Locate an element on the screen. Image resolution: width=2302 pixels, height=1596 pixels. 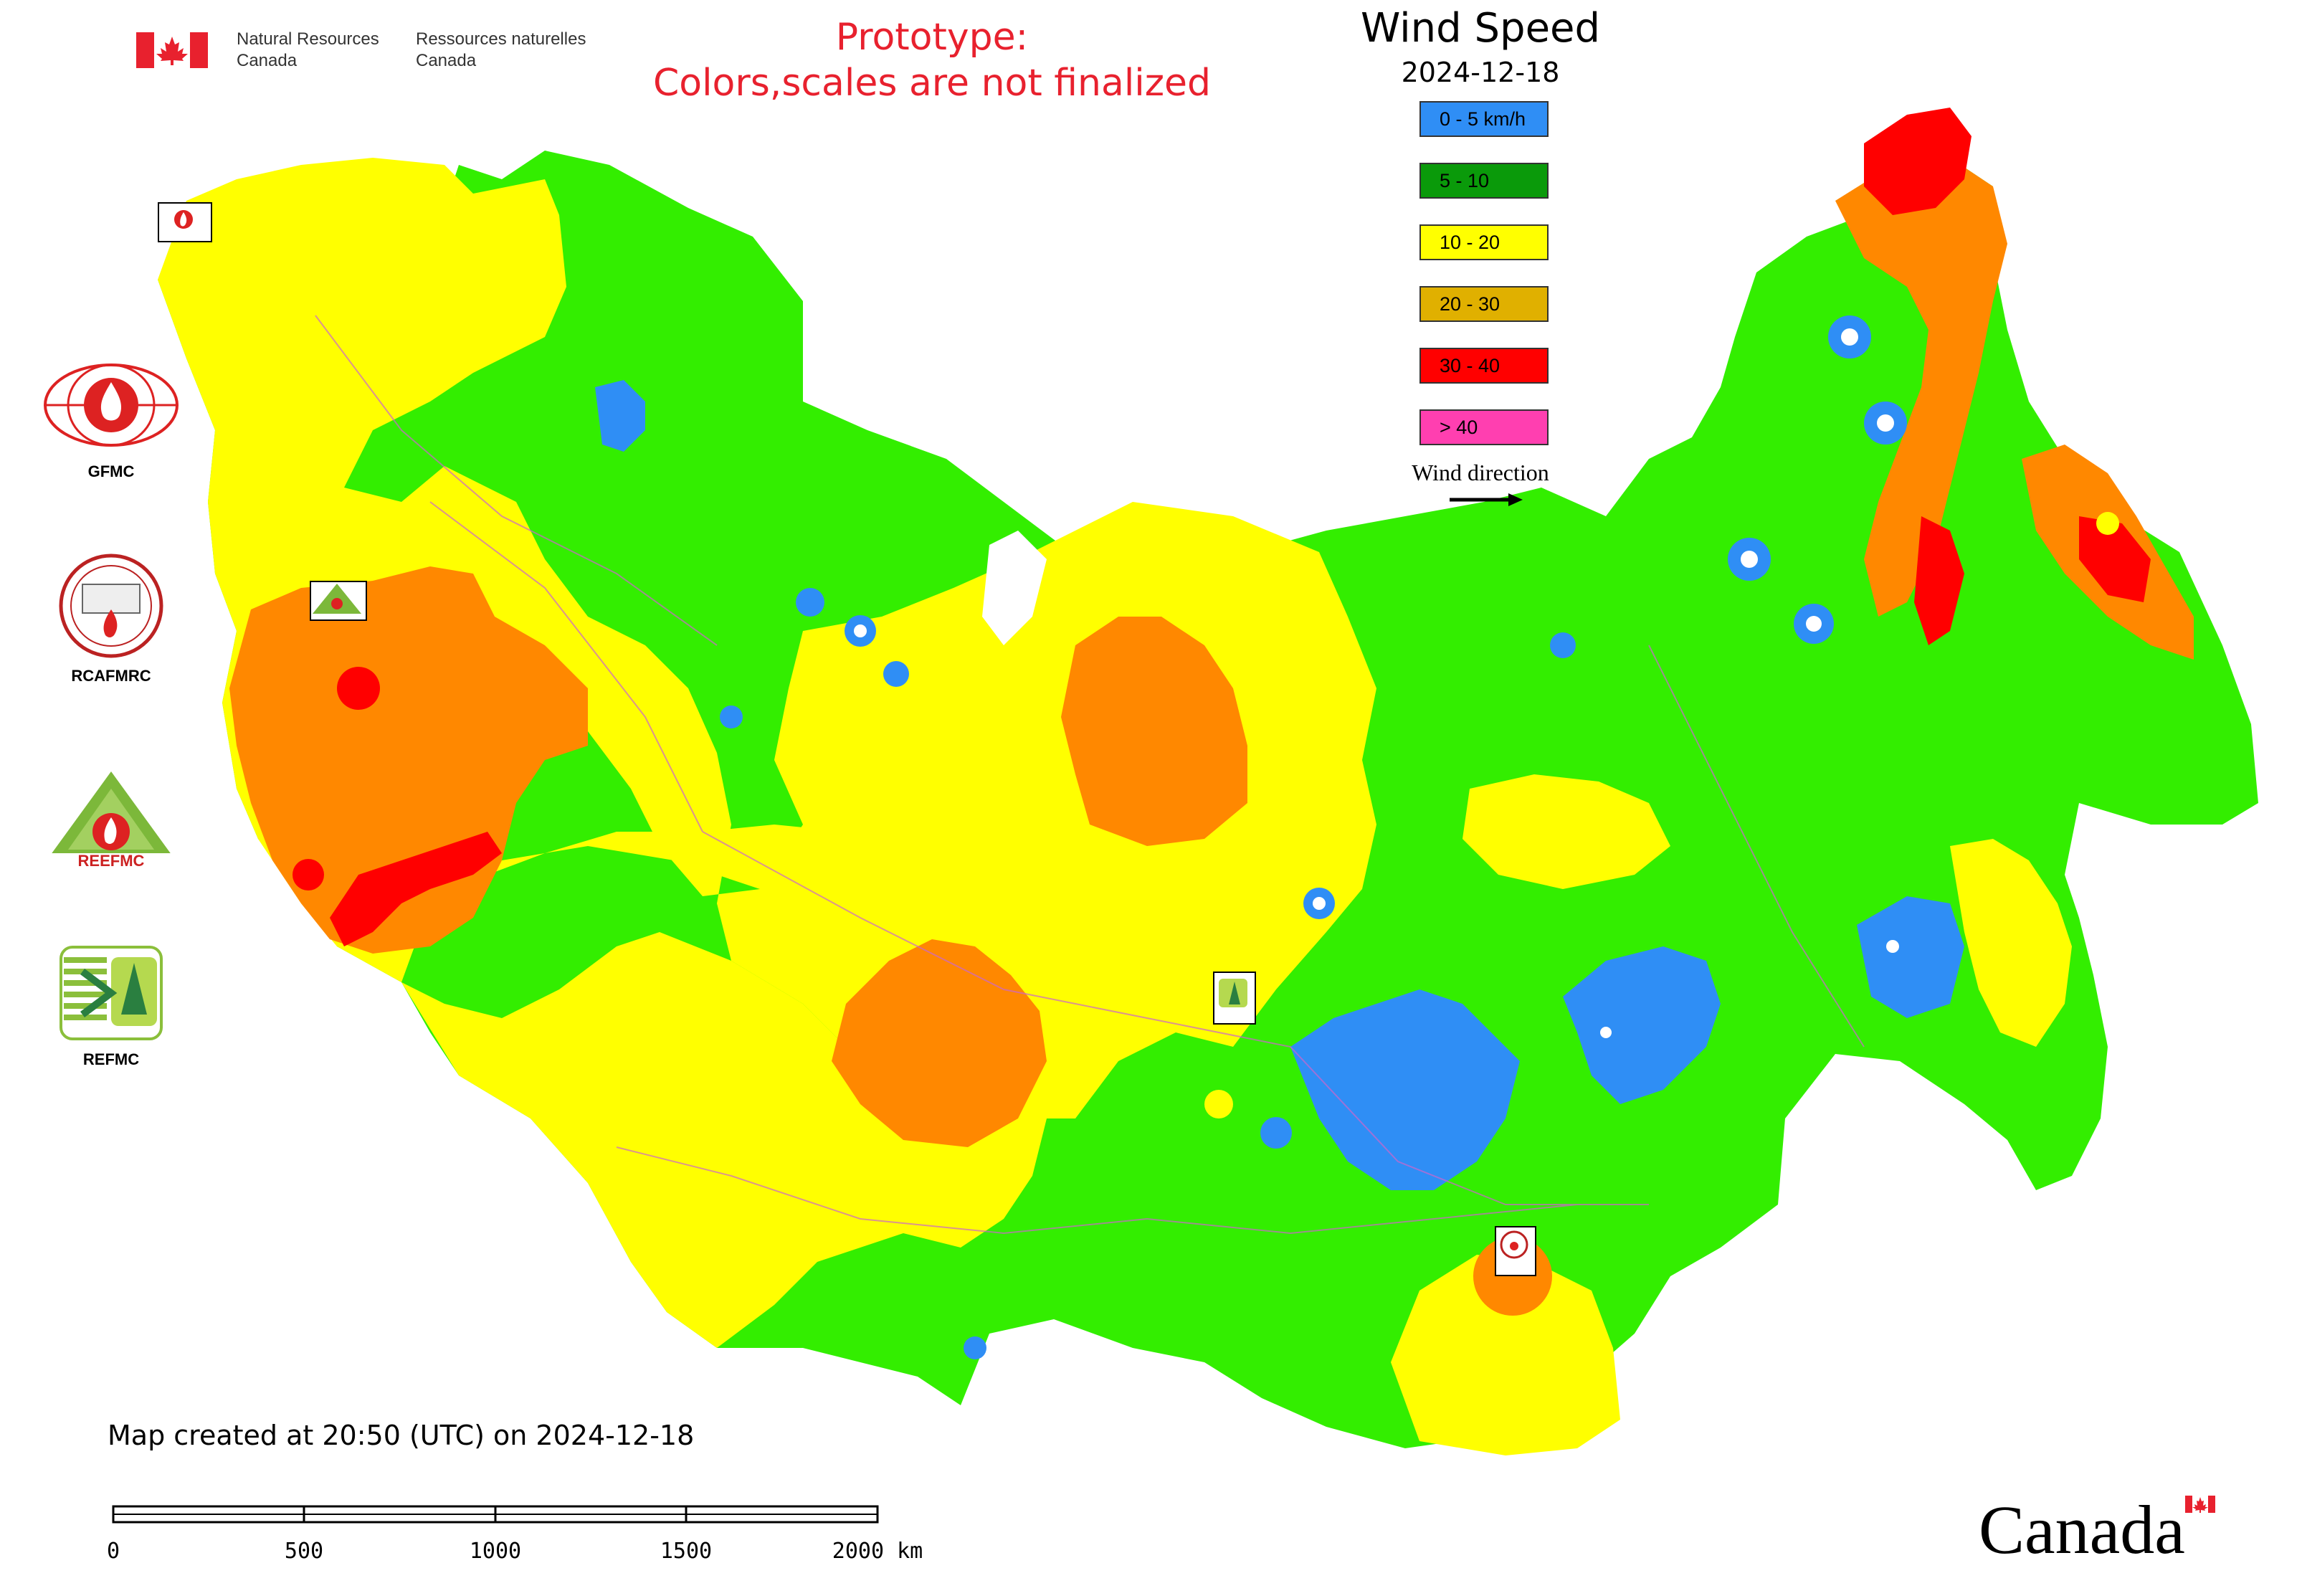
department-name-en-line2: Canada is located at coordinates (268, 60).